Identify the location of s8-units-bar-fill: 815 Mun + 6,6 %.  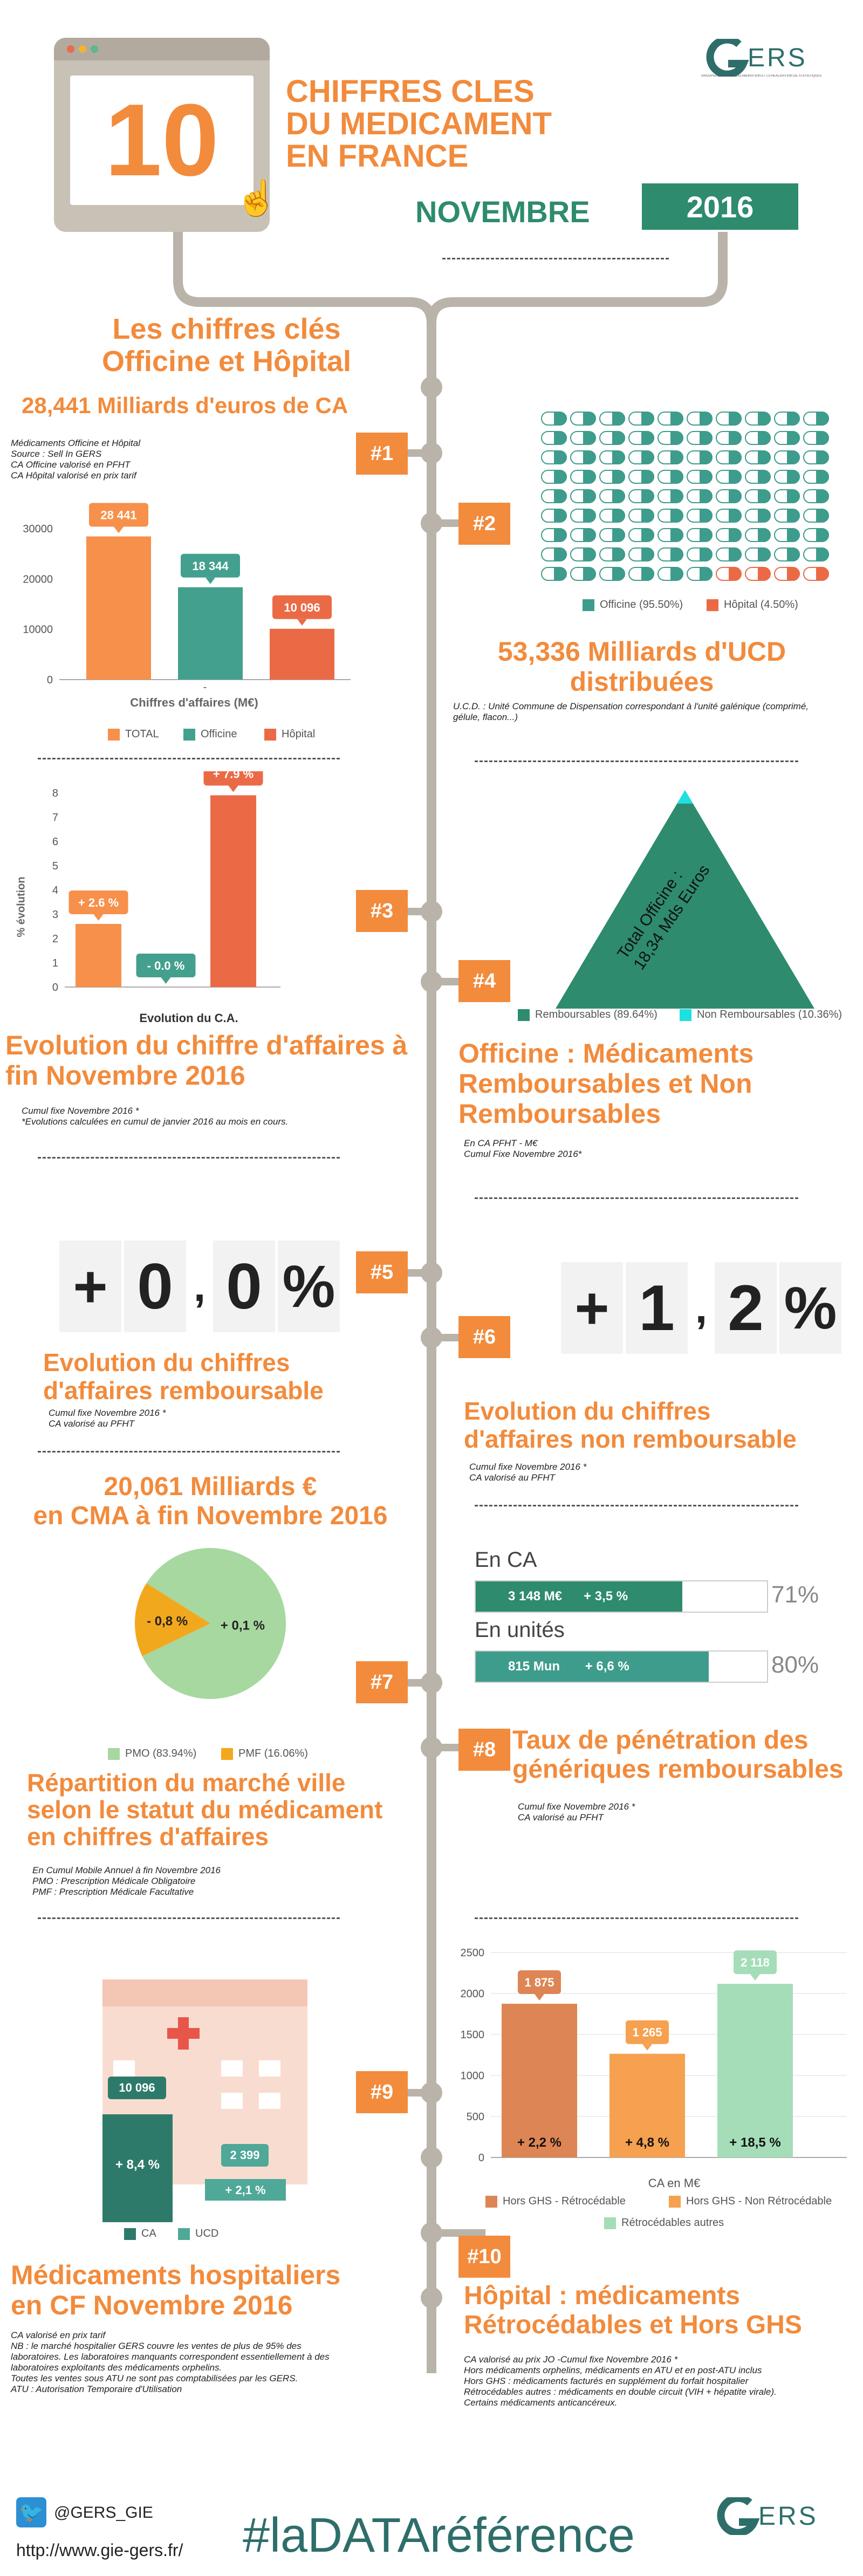
(593, 1667).